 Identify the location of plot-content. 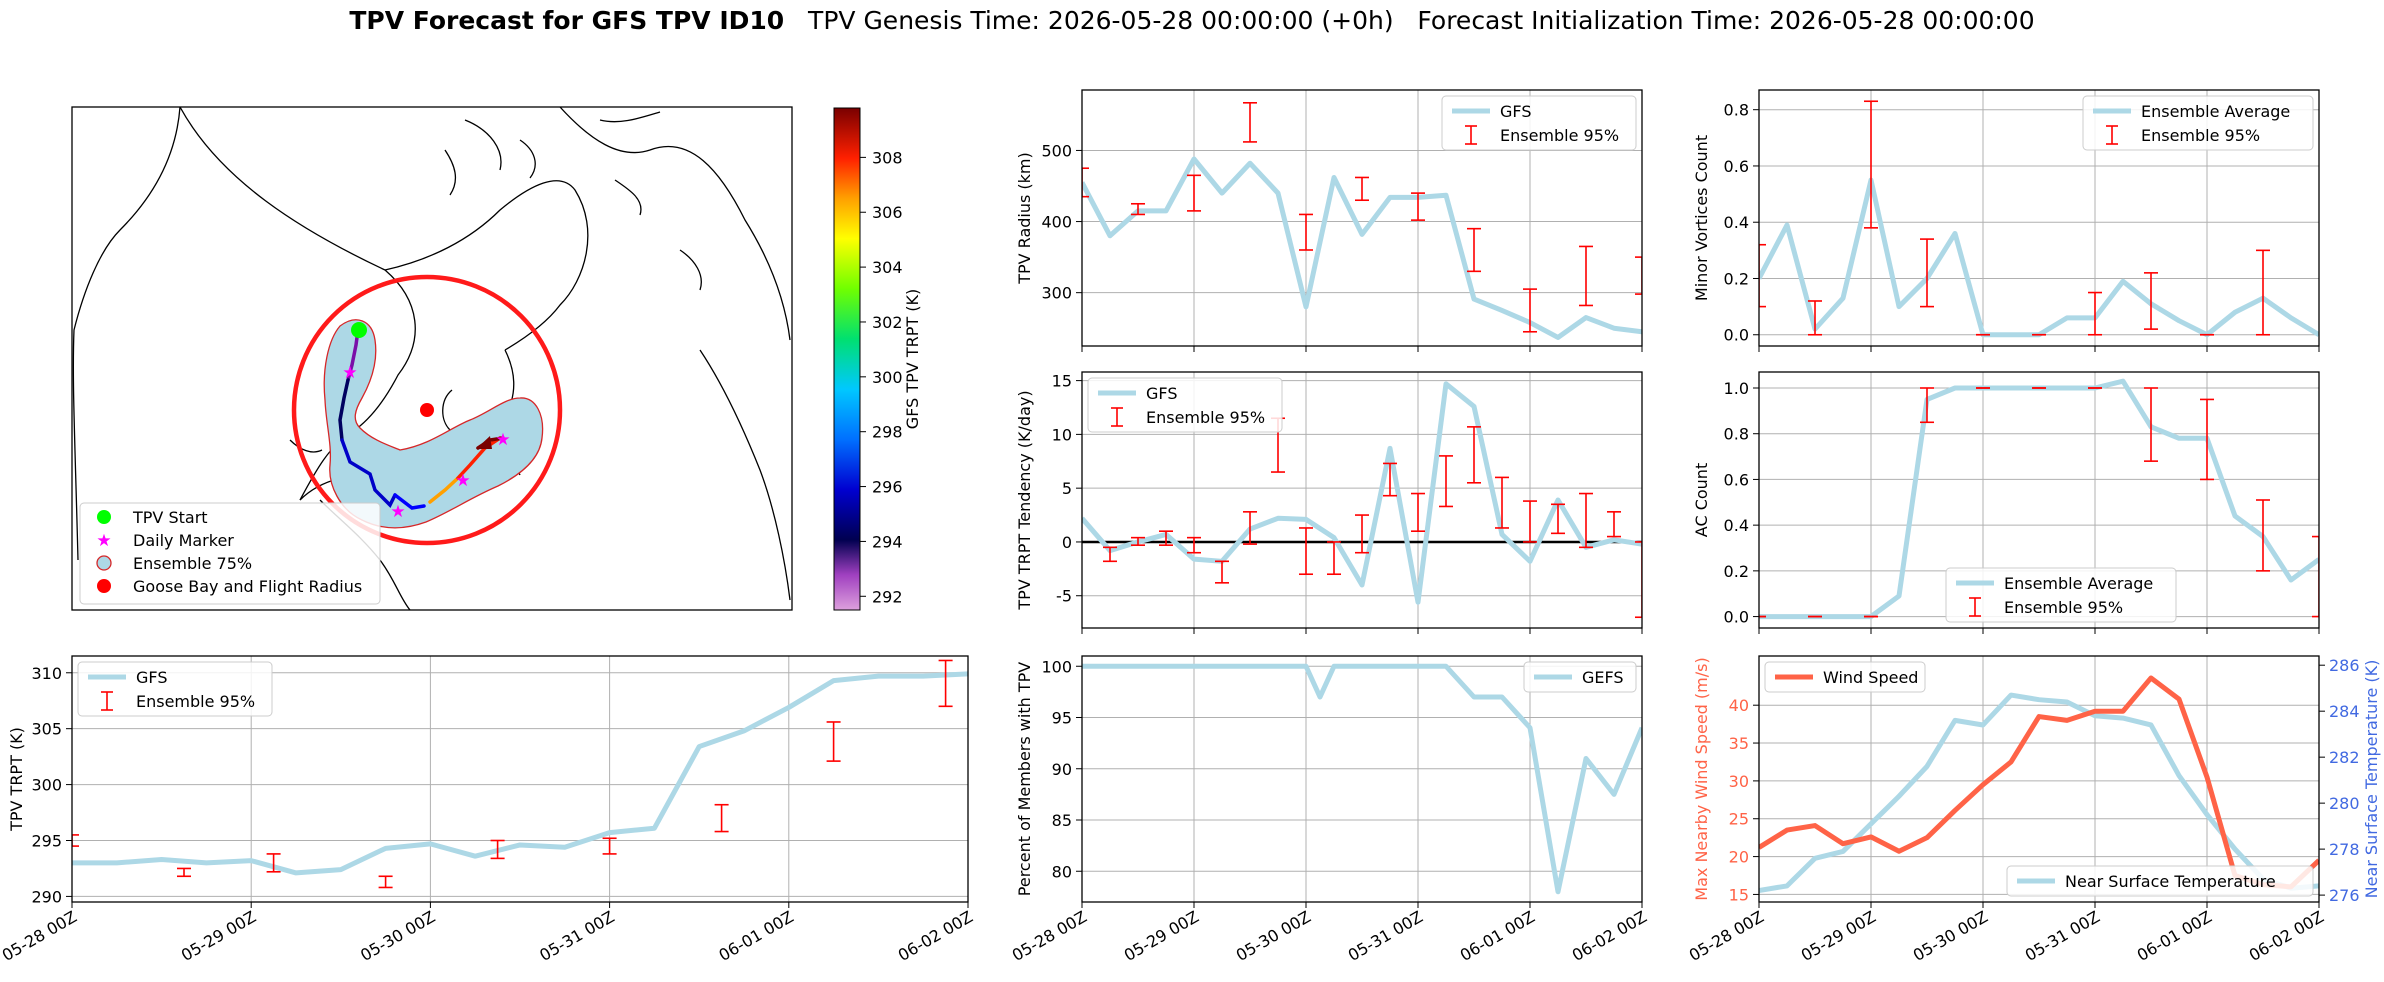
(520, 774).